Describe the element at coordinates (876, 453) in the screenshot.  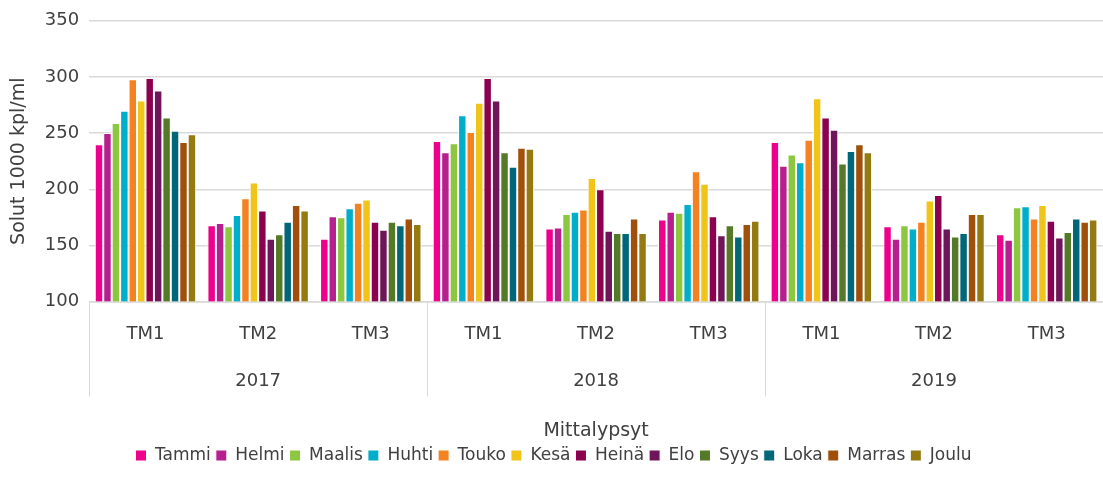
I see `legend-label: Marras` at that location.